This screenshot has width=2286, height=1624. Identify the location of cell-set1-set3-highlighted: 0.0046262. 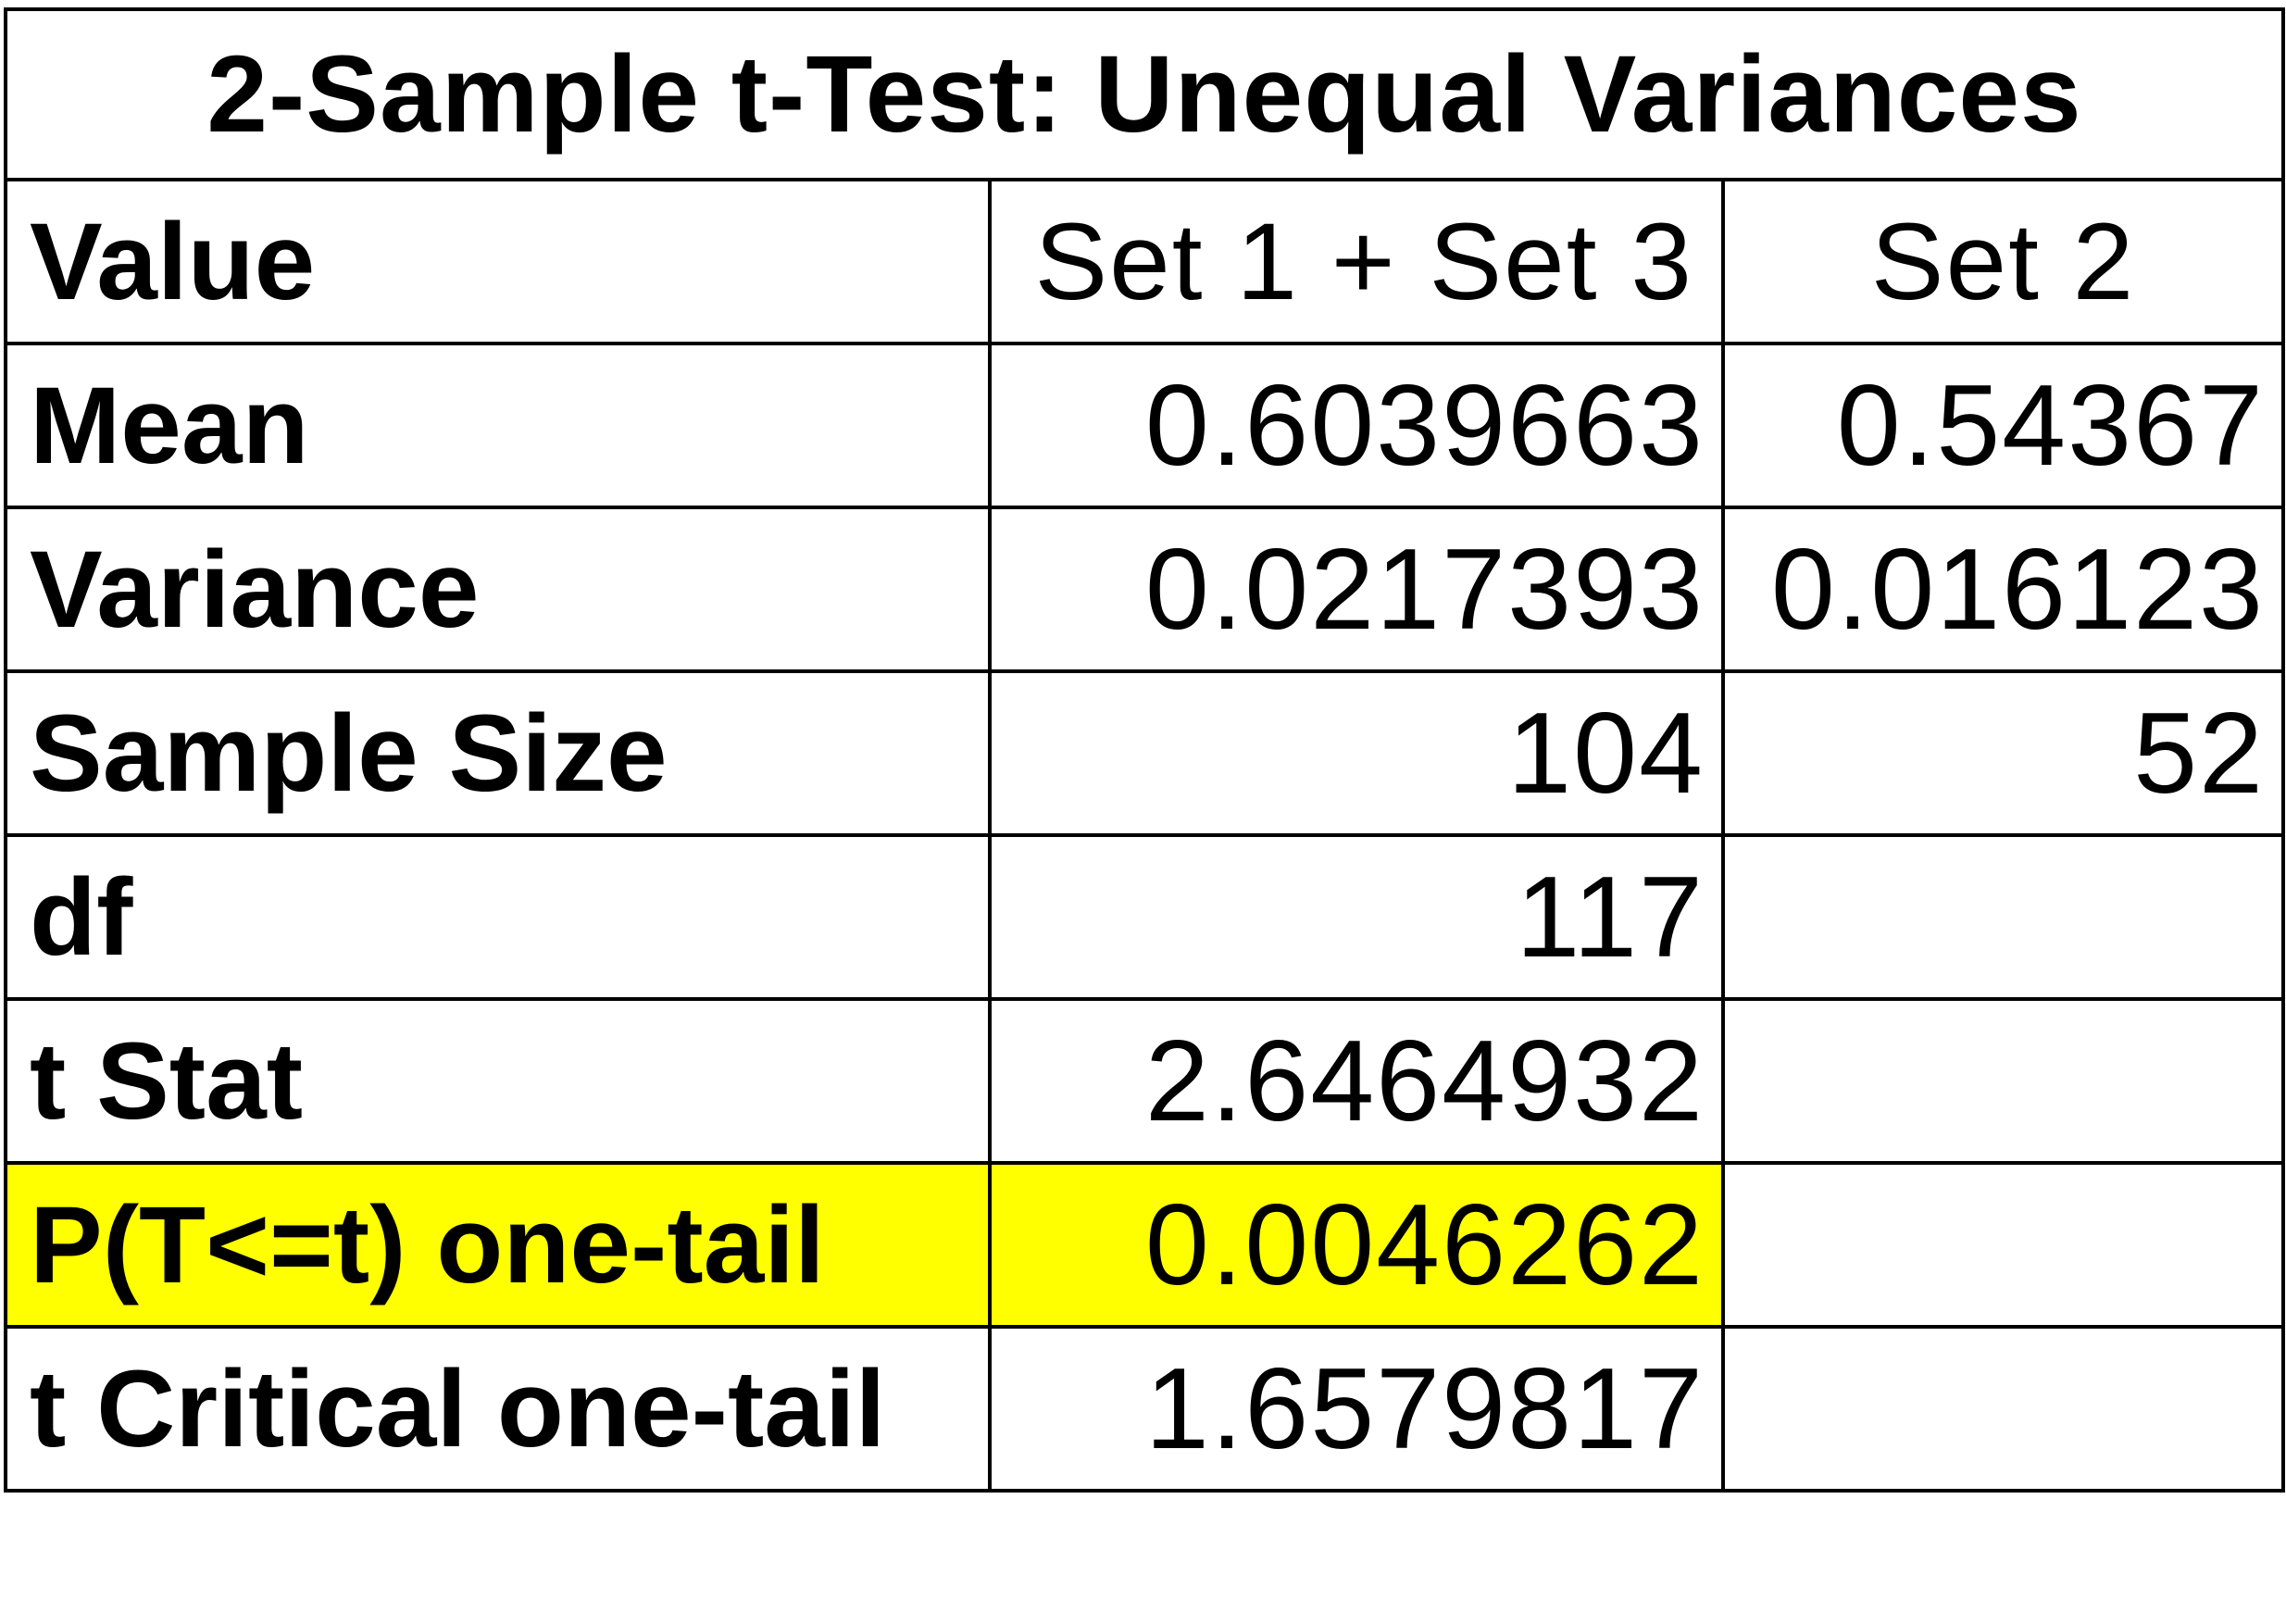
(1356, 1245).